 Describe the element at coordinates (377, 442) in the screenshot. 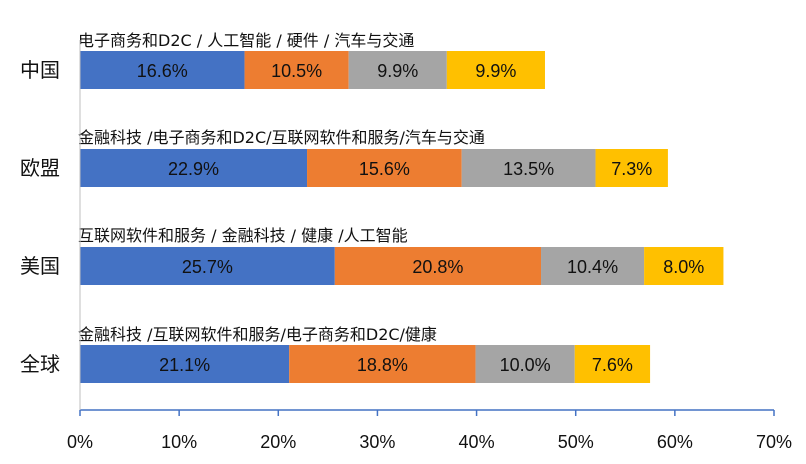

I see `x-tick-label-4: 30%` at that location.